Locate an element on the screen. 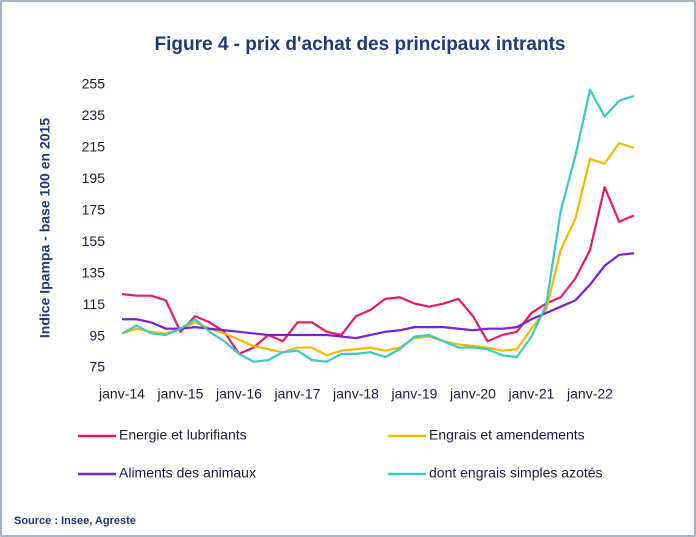  y-tick-label: 155 is located at coordinates (94, 241).